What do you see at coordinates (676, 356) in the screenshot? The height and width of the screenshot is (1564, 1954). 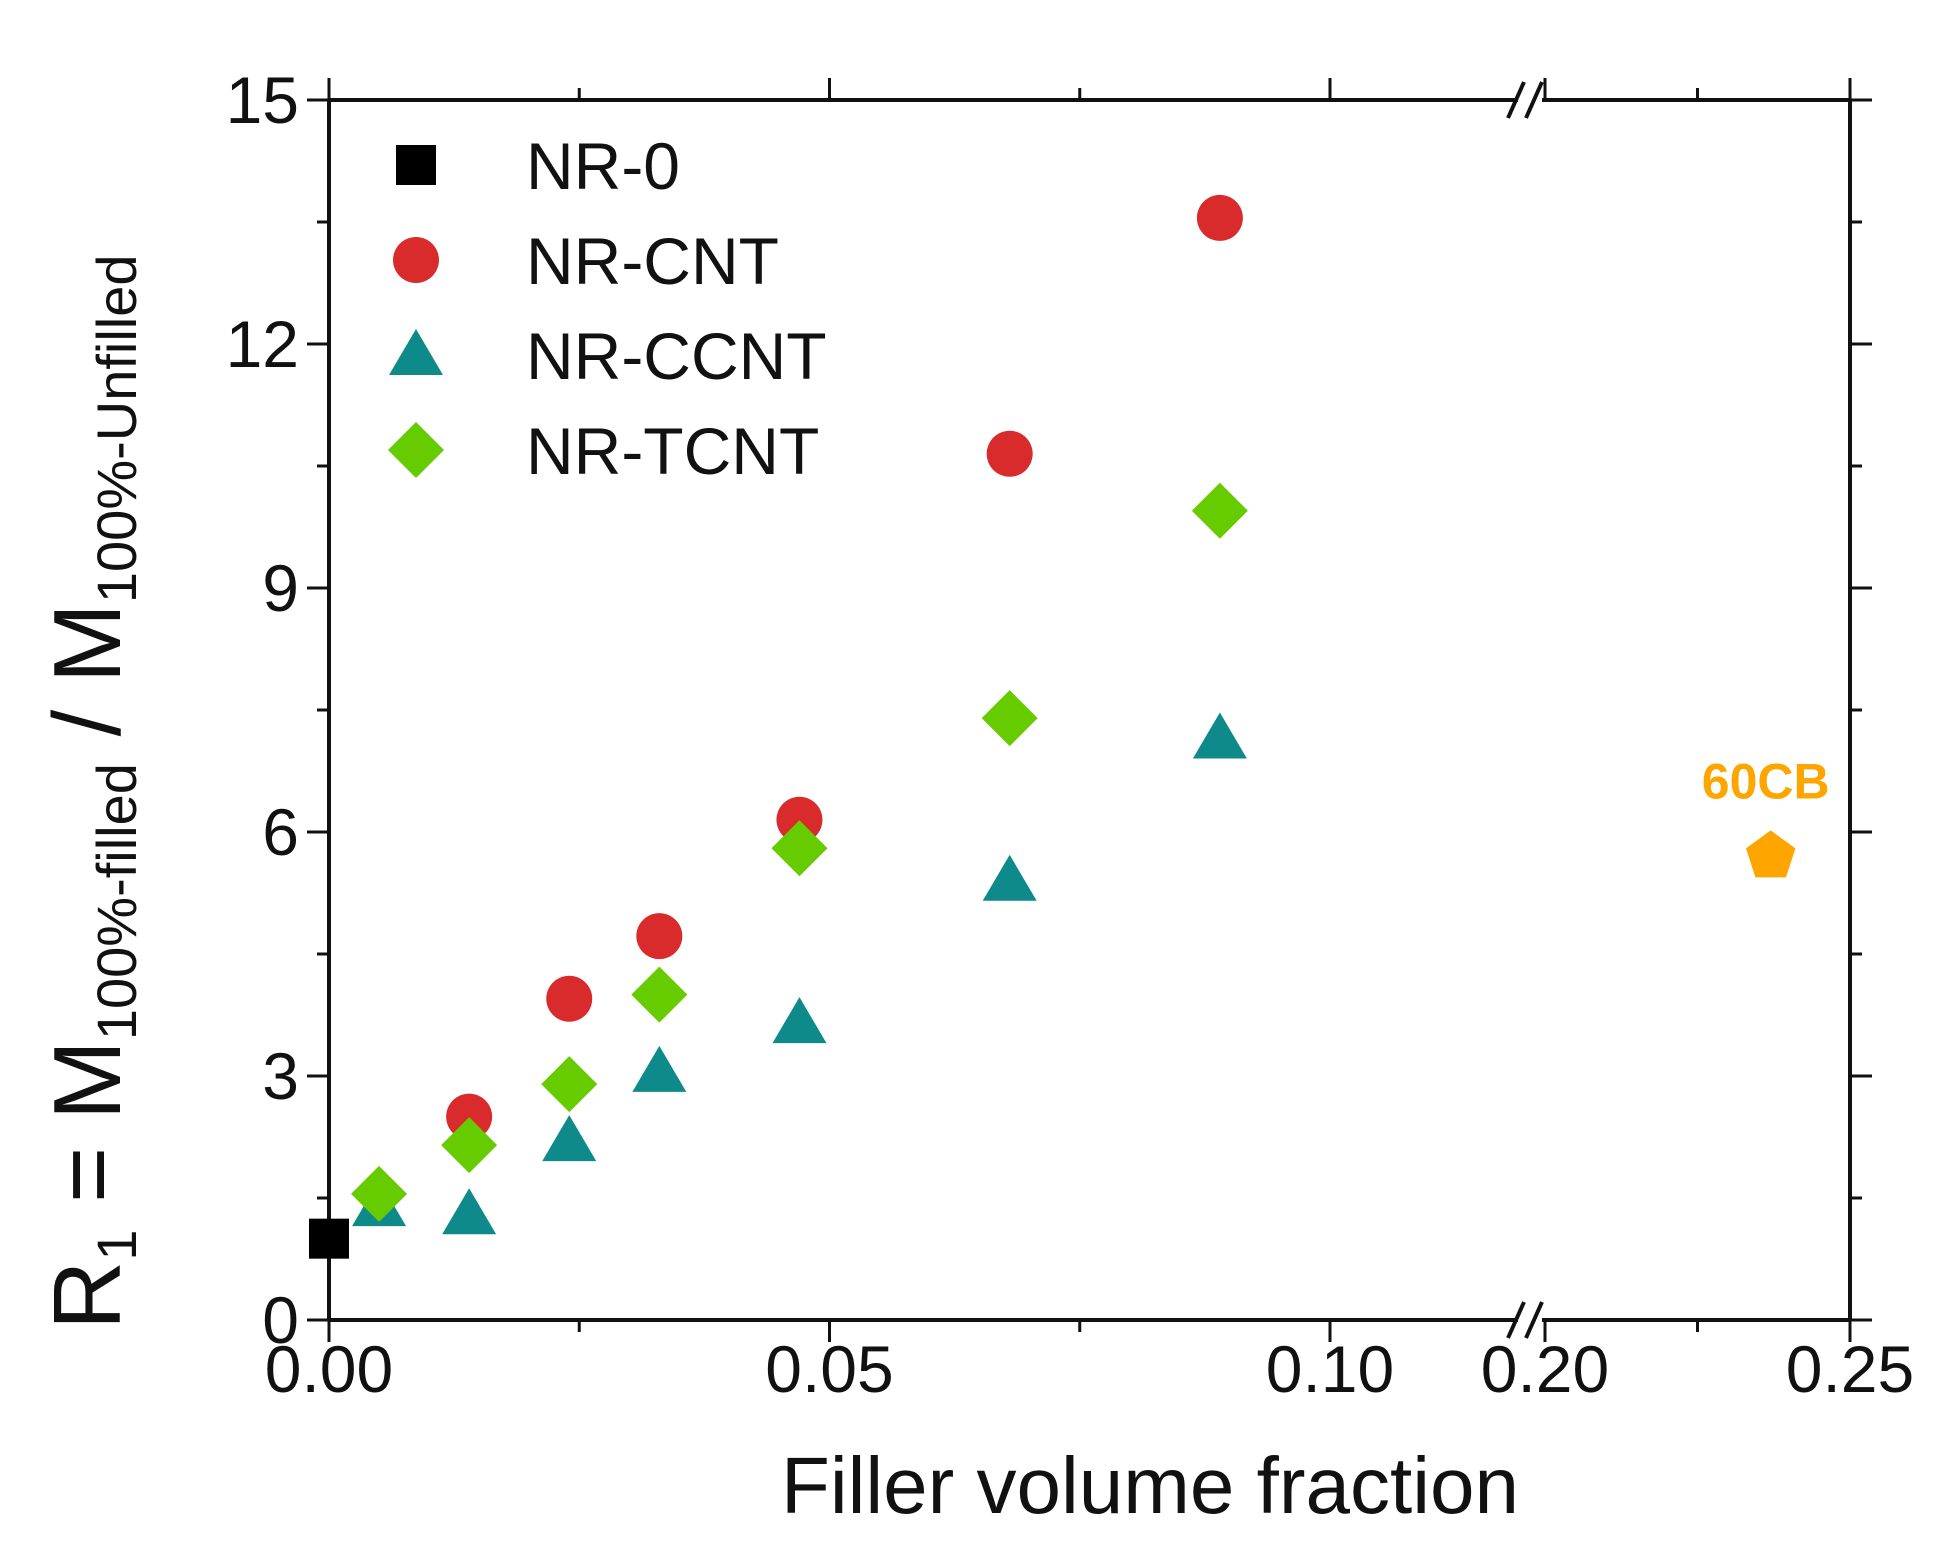 I see `legend-label-nr-ccnt: NR-CCNT` at bounding box center [676, 356].